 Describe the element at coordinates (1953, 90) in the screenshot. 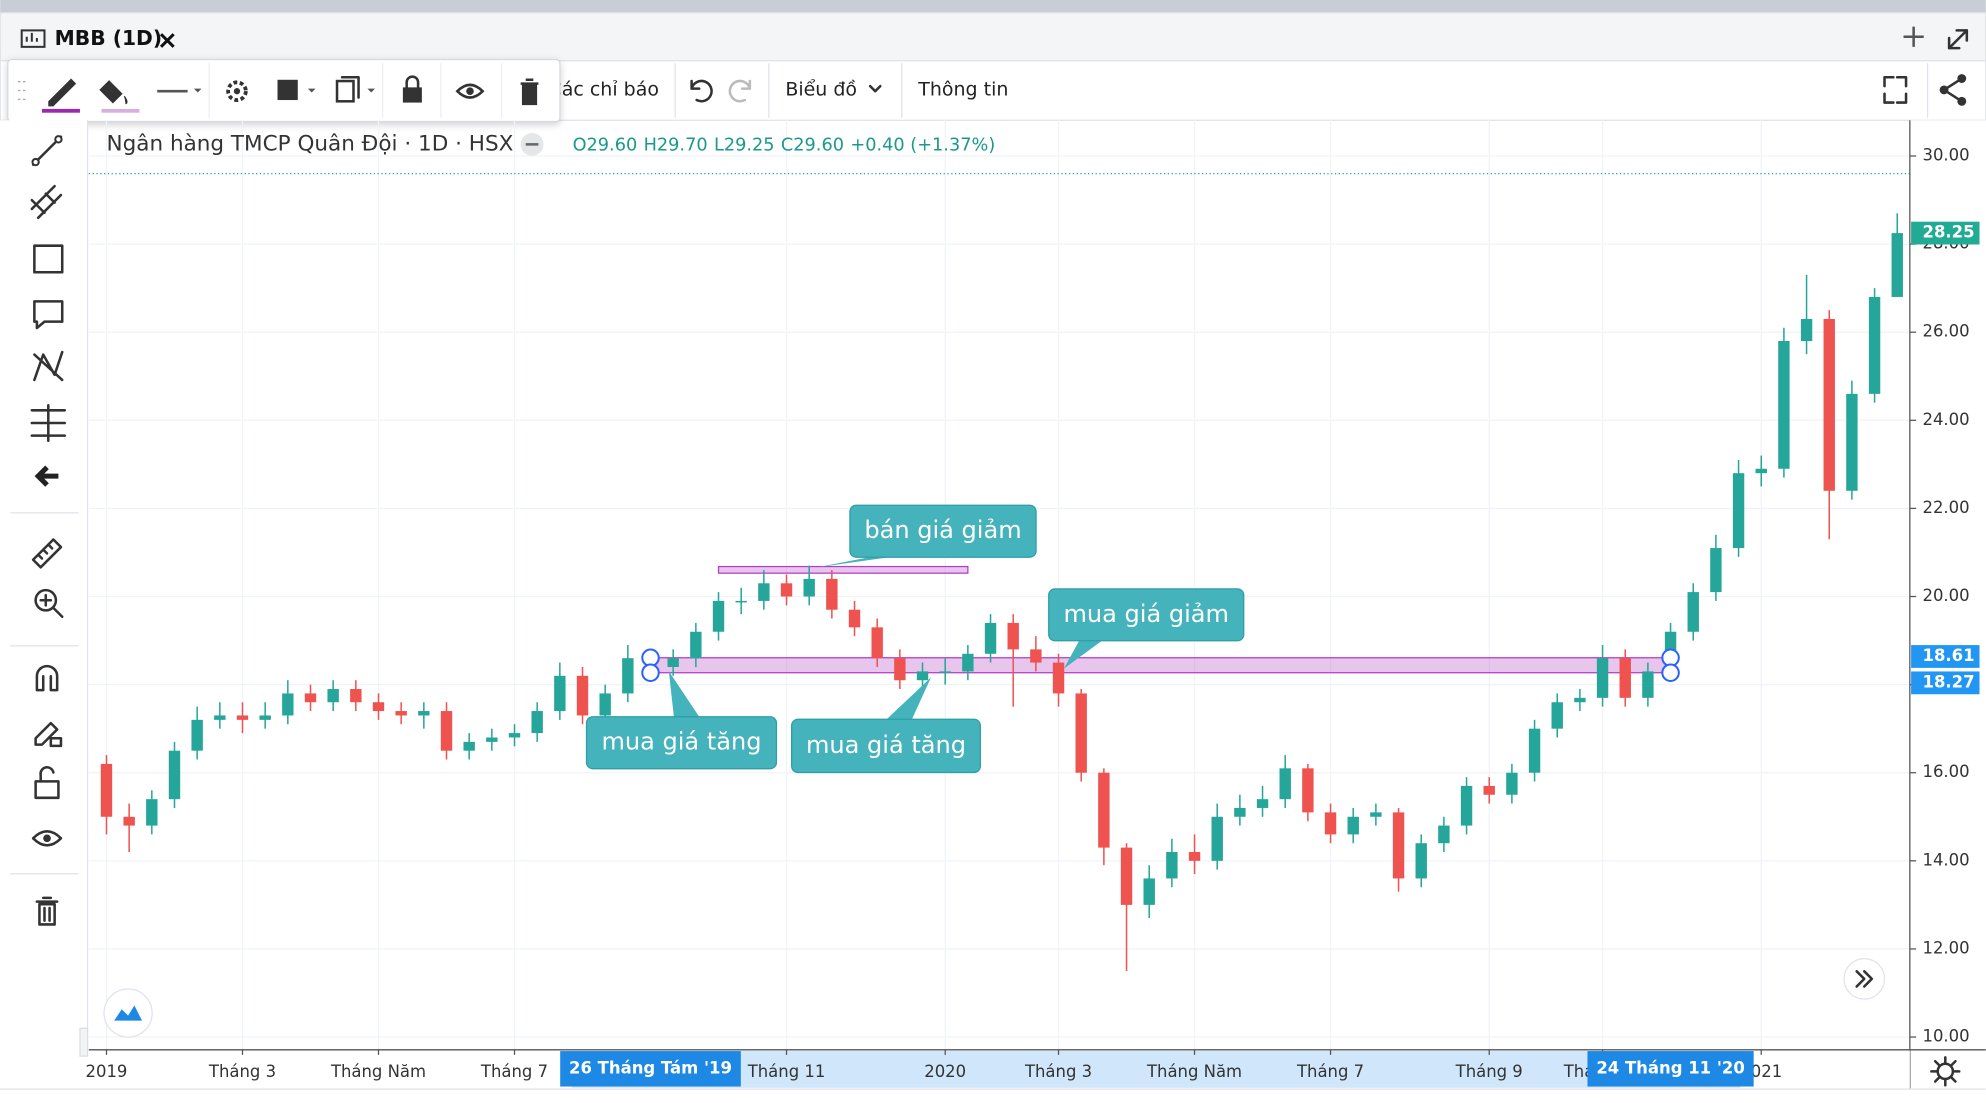

I see `share` at that location.